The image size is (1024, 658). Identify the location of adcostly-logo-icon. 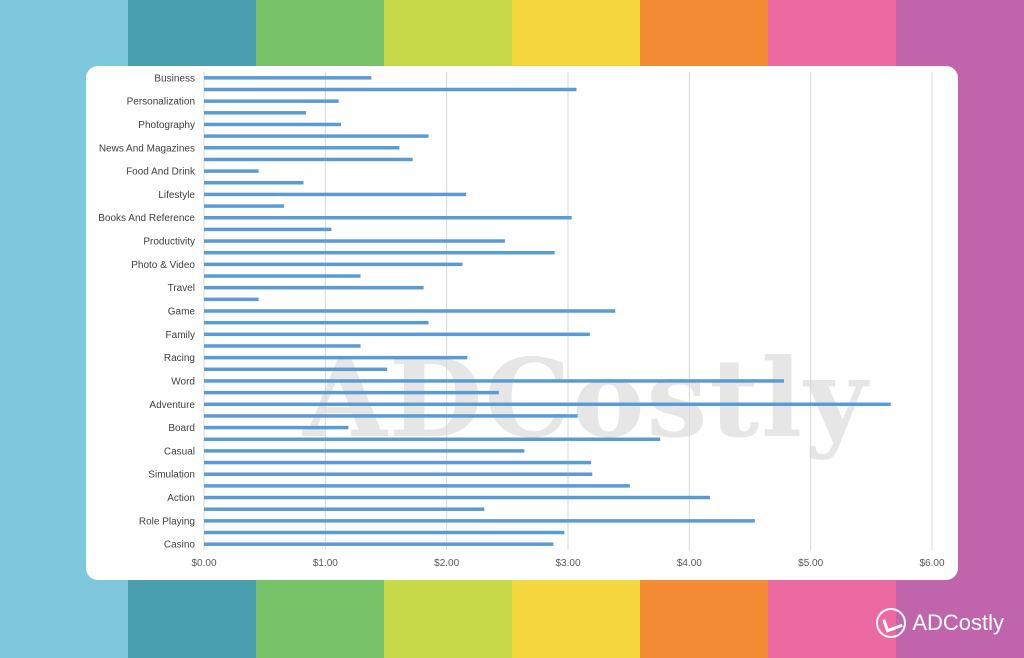
(891, 623).